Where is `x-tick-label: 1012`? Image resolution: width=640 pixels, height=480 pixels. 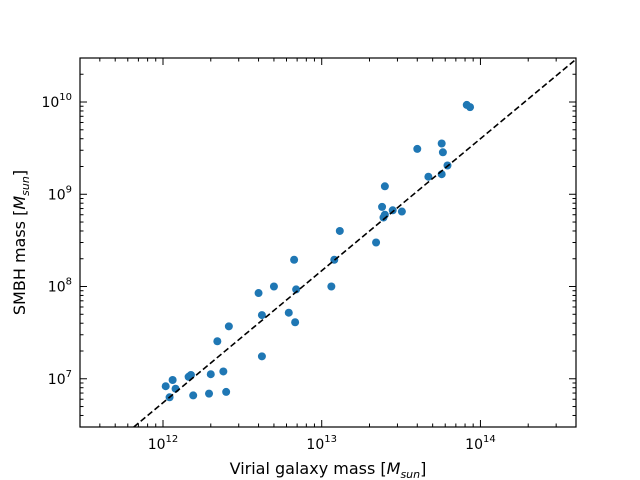
x-tick-label: 1012 is located at coordinates (163, 443).